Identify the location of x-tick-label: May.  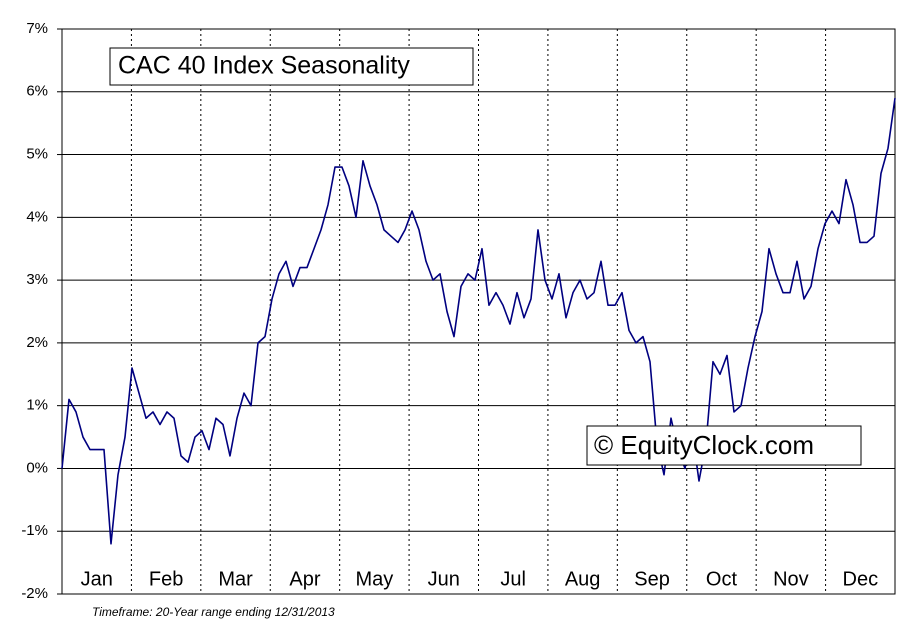
(374, 579).